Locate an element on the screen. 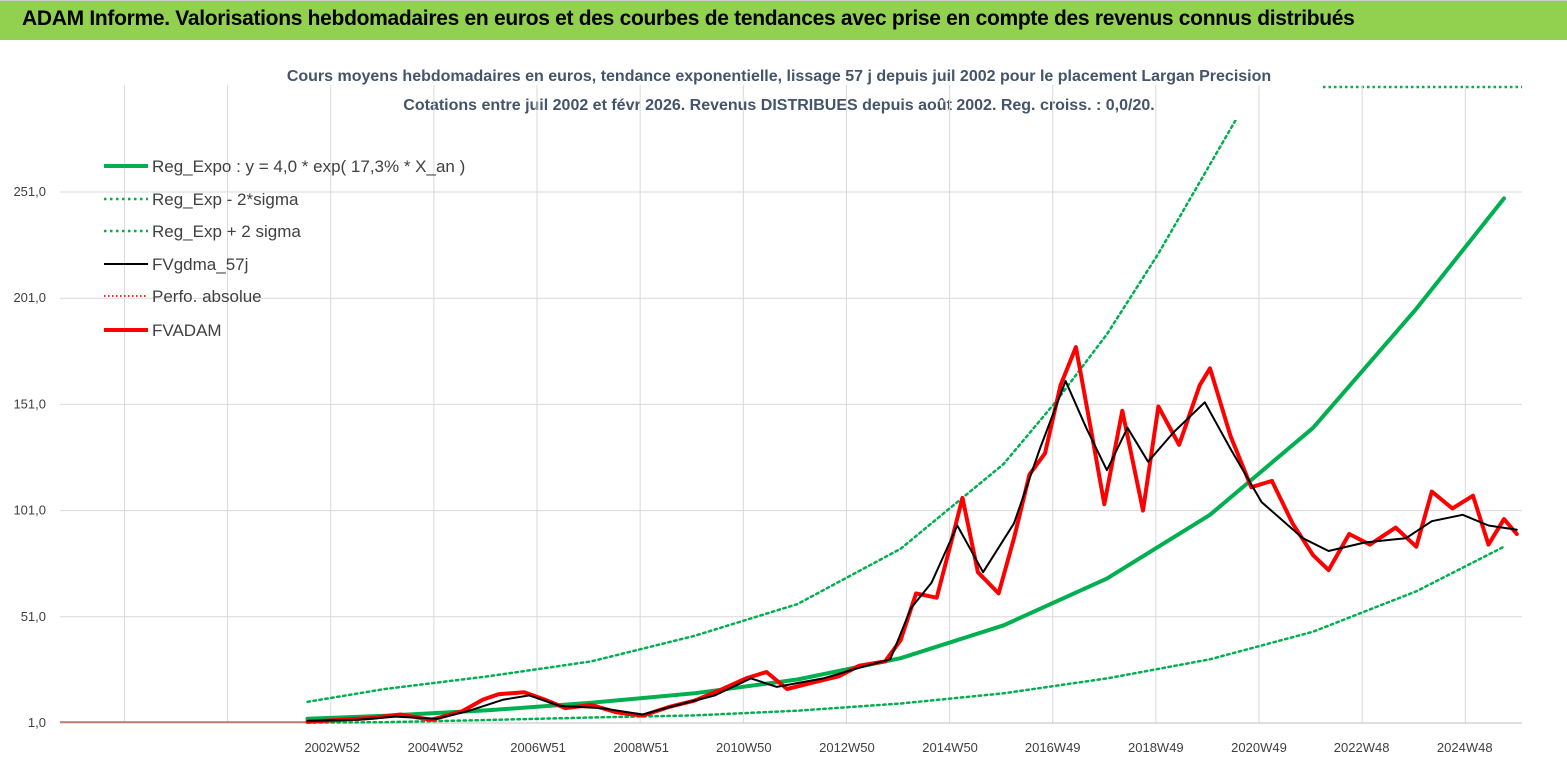 This screenshot has height=783, width=1567. legend-label: FVADAM is located at coordinates (187, 330).